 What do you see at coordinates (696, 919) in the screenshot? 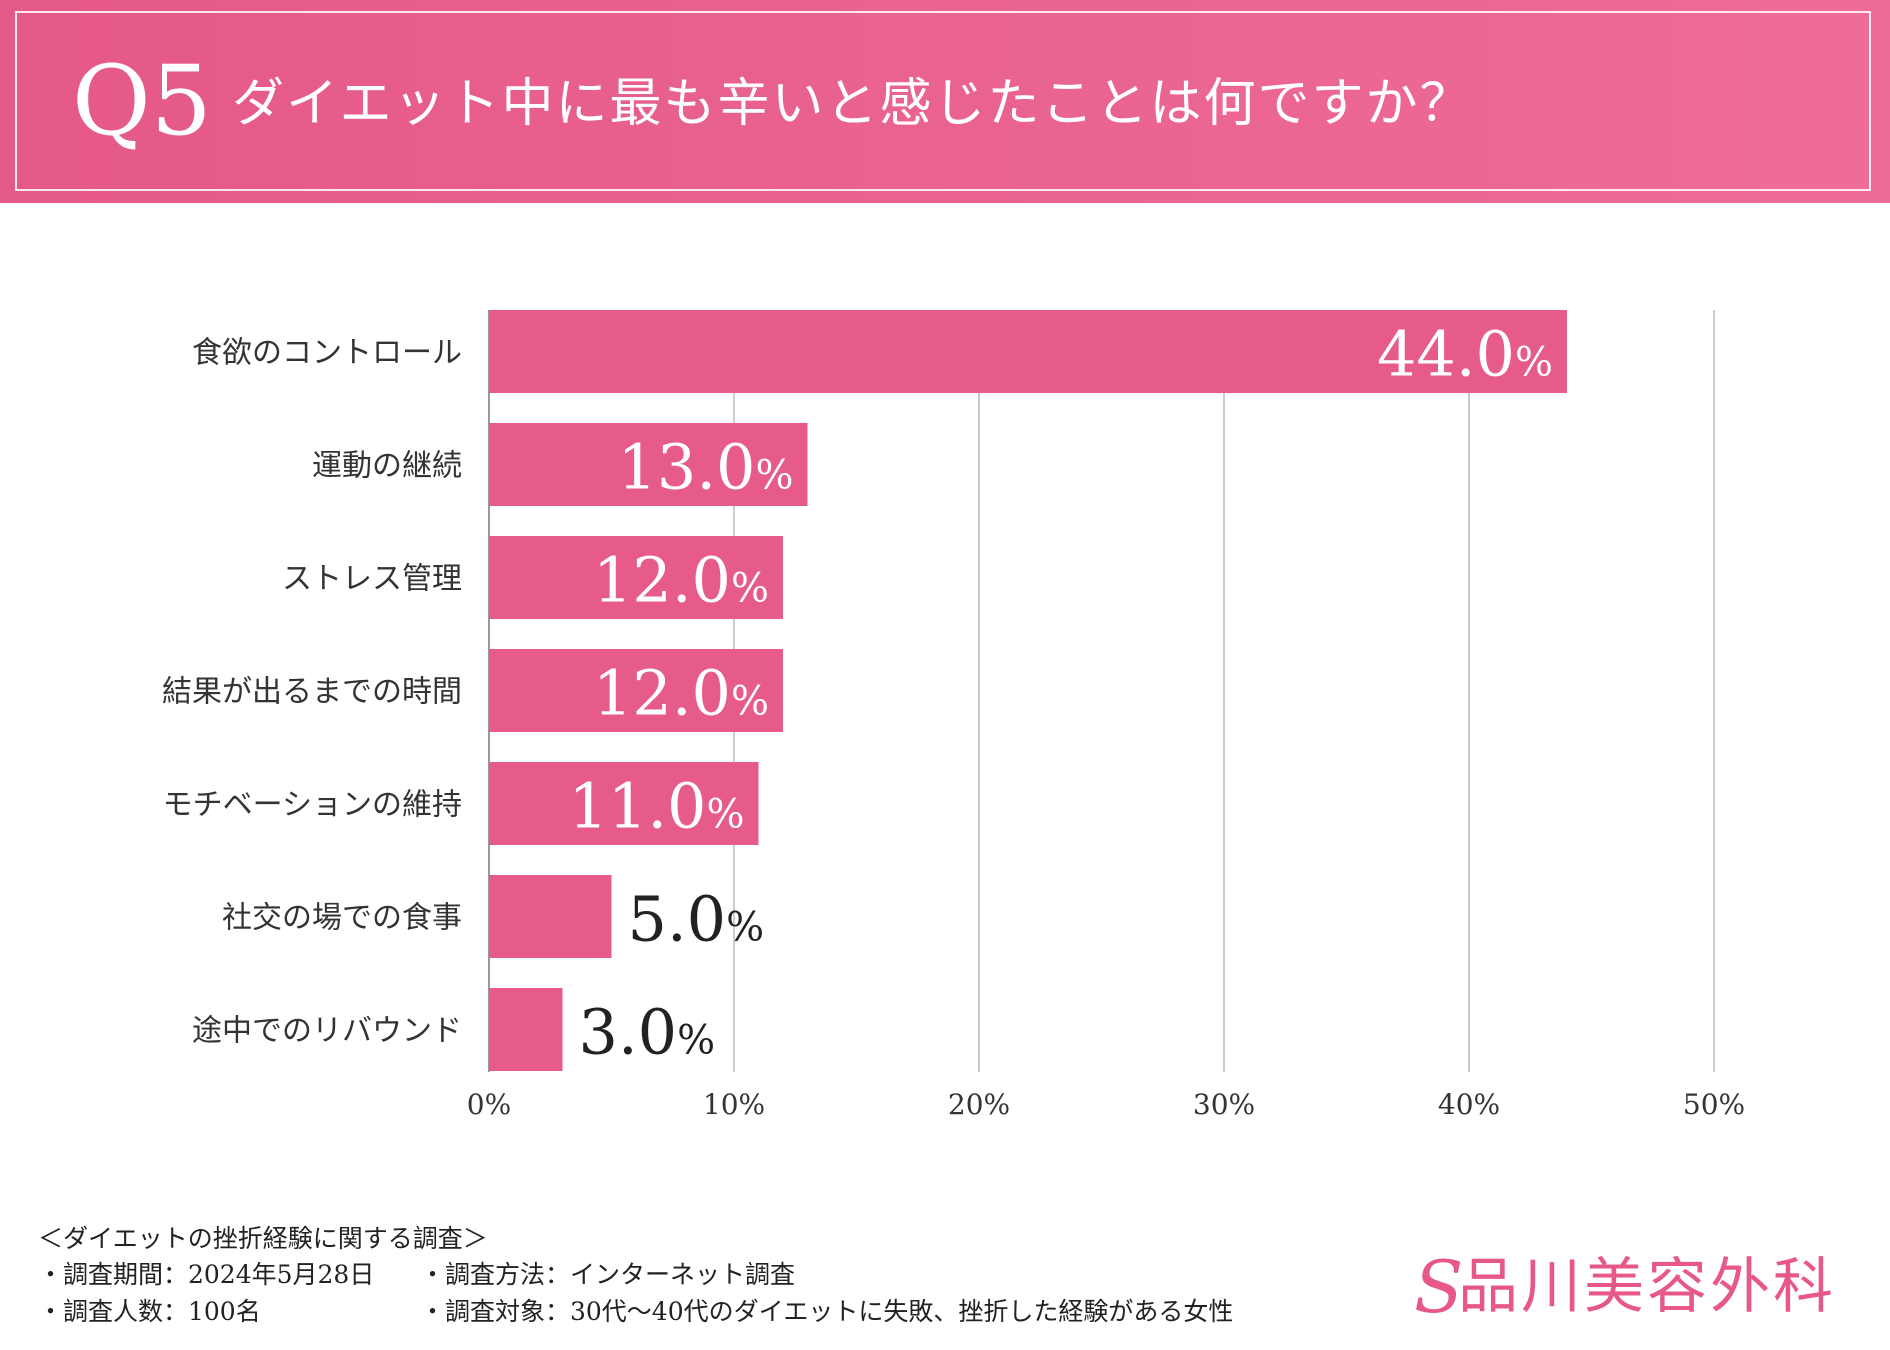
I see `data-label: 5.0%` at bounding box center [696, 919].